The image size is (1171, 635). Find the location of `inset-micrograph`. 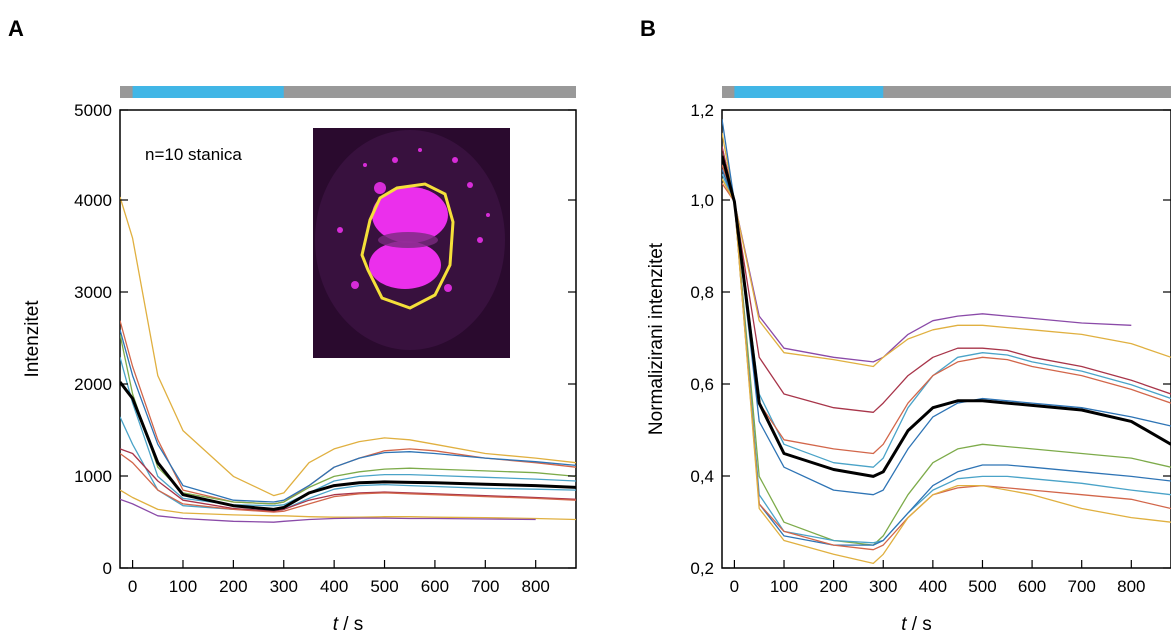

inset-micrograph is located at coordinates (411, 243).